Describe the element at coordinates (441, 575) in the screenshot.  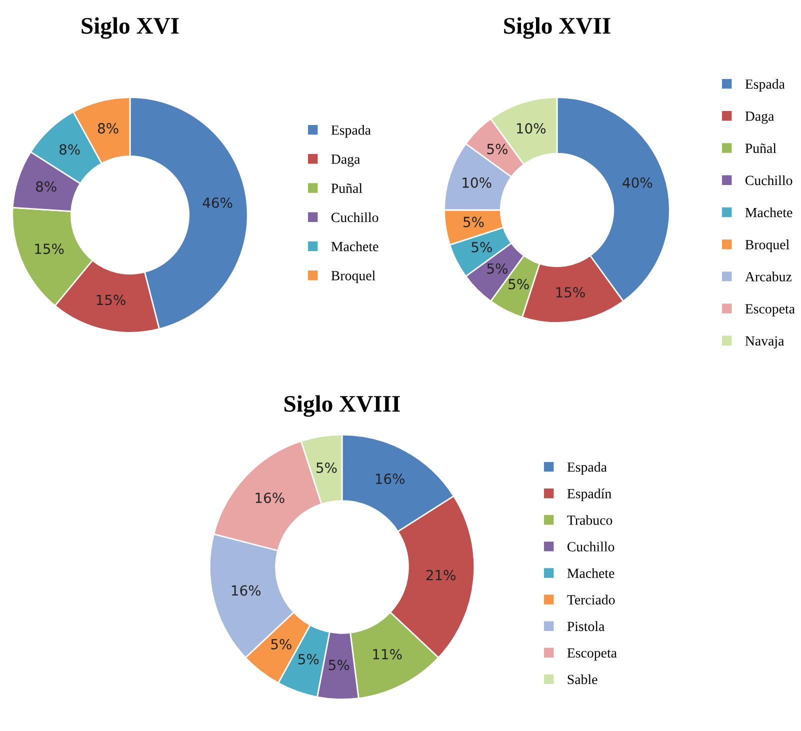
I see `data-label: 21%` at that location.